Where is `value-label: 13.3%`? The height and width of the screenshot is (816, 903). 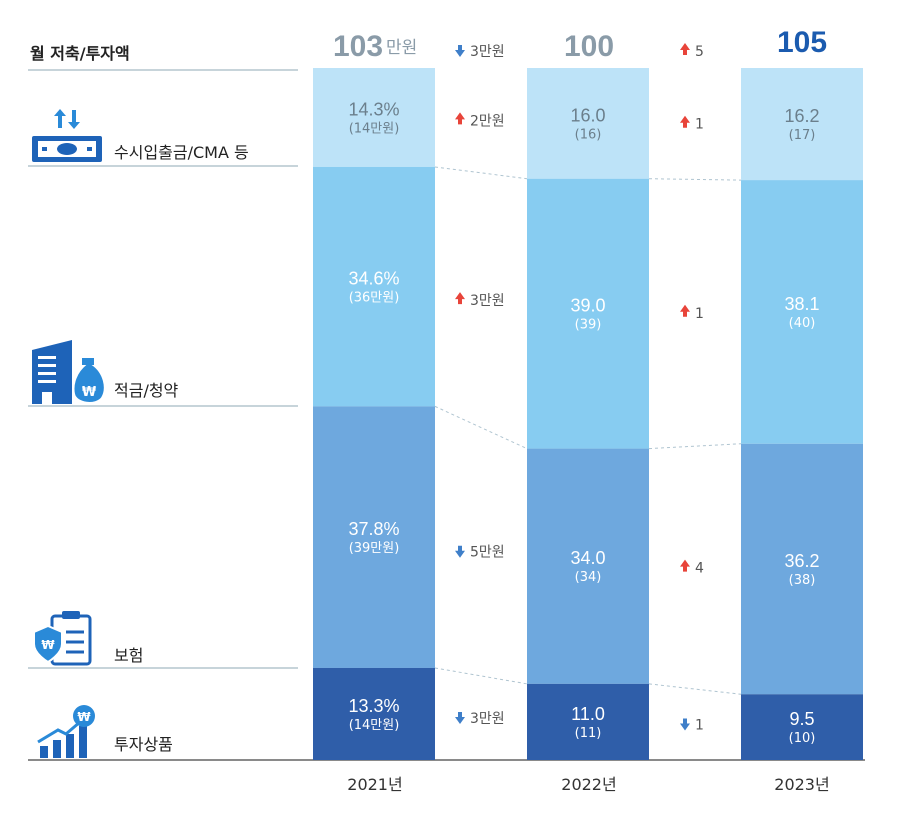 value-label: 13.3% is located at coordinates (373, 706).